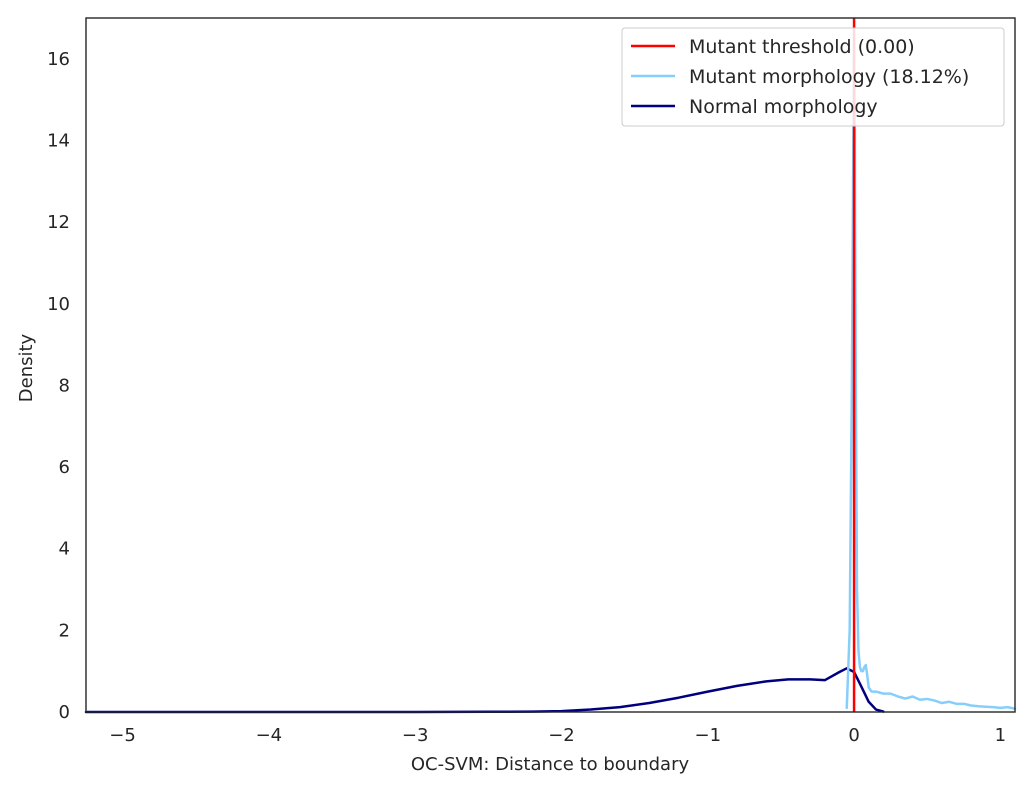 The height and width of the screenshot is (789, 1033). What do you see at coordinates (122, 735) in the screenshot?
I see `x-tick-label: −5` at bounding box center [122, 735].